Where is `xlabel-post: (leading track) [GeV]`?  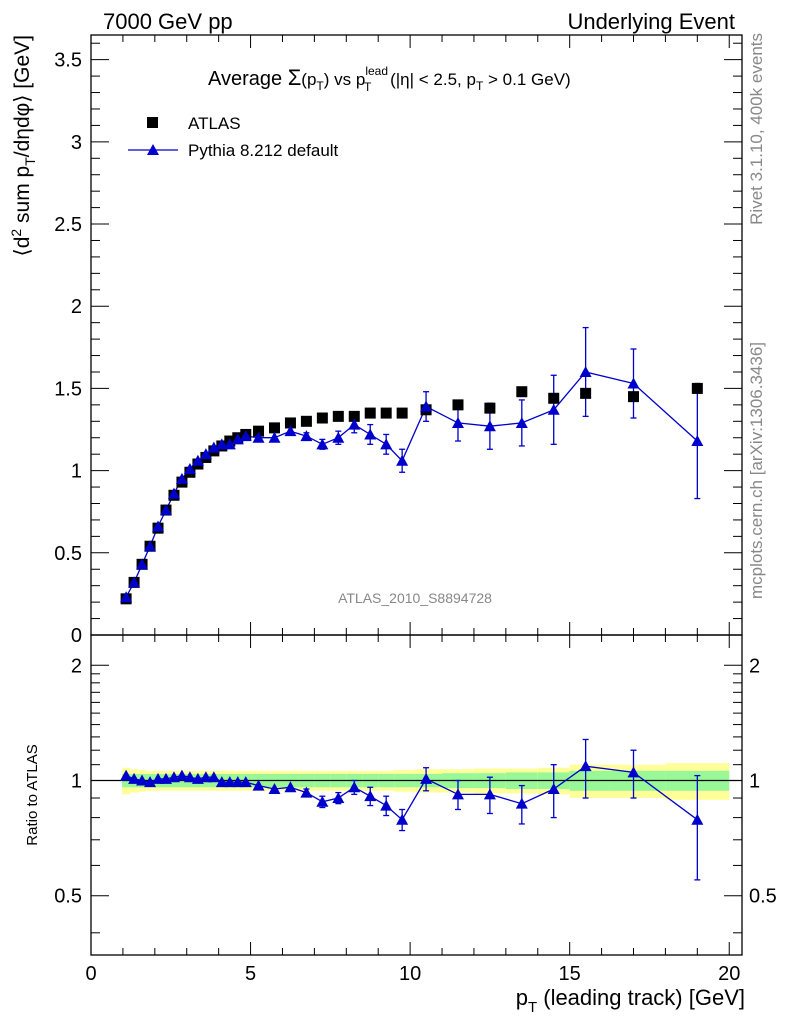
xlabel-post: (leading track) [GeV] is located at coordinates (641, 997).